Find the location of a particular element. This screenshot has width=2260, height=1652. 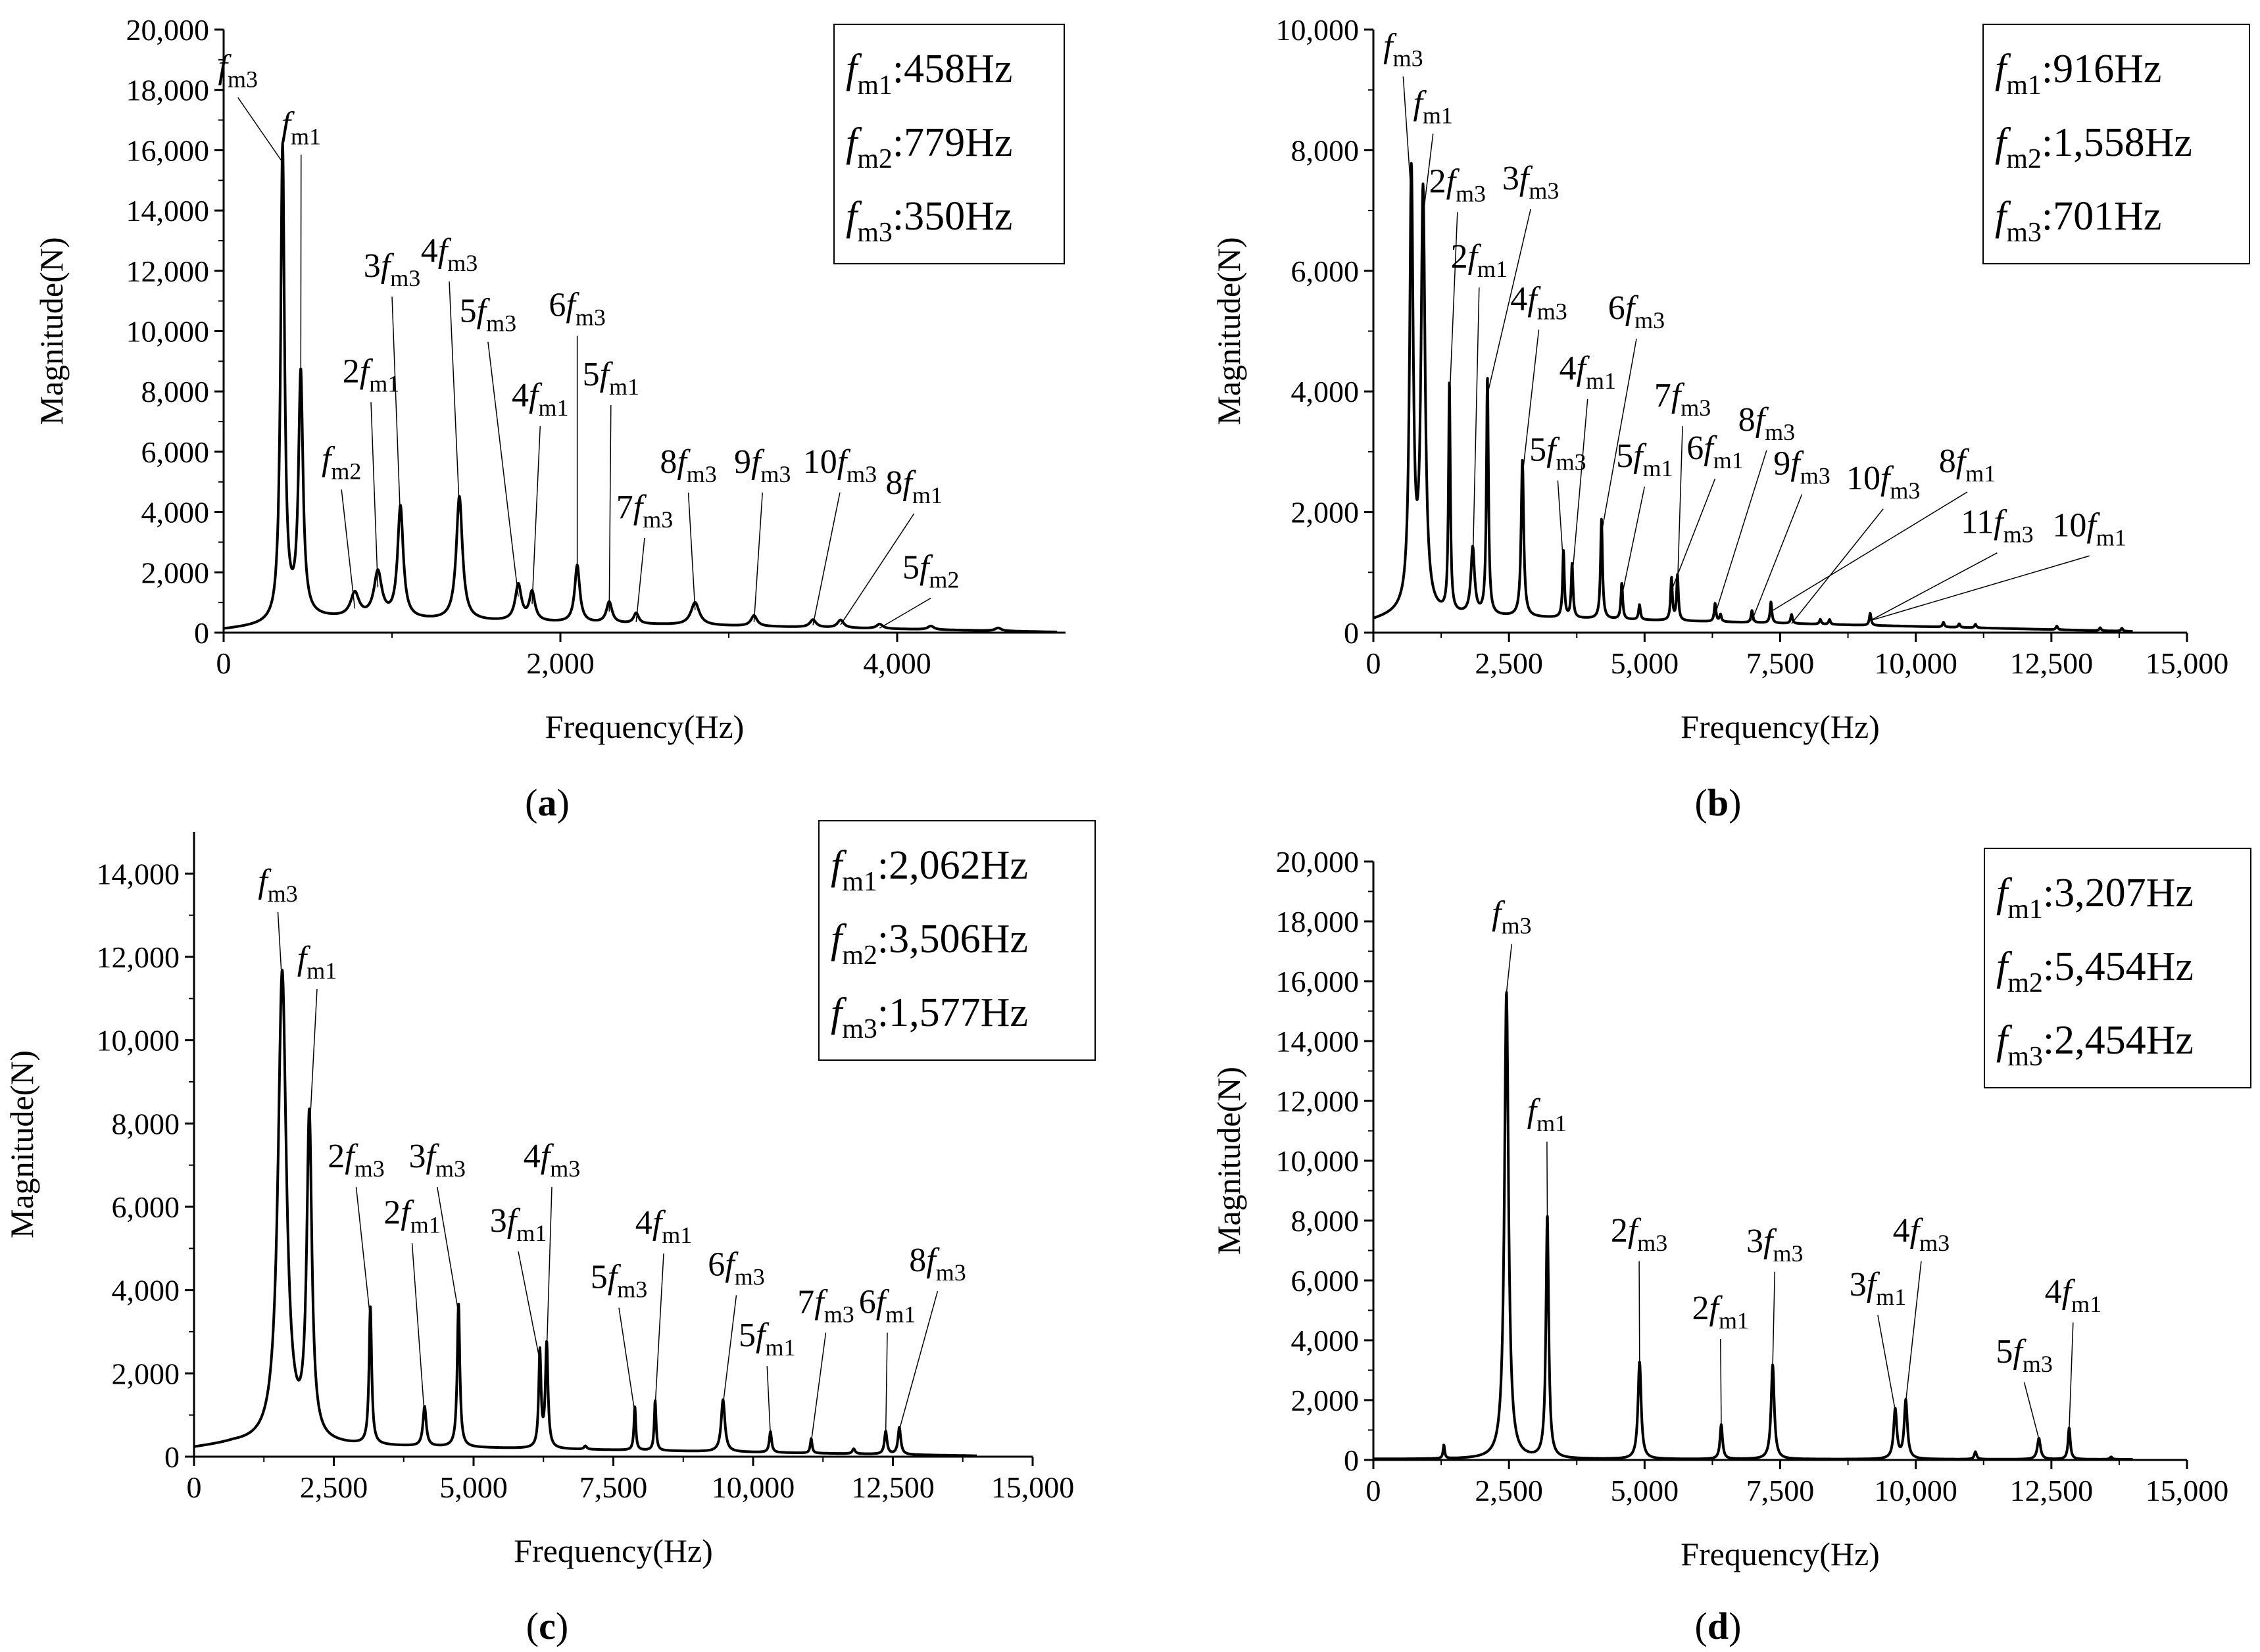

subplot-caption: (d) is located at coordinates (1718, 1626).